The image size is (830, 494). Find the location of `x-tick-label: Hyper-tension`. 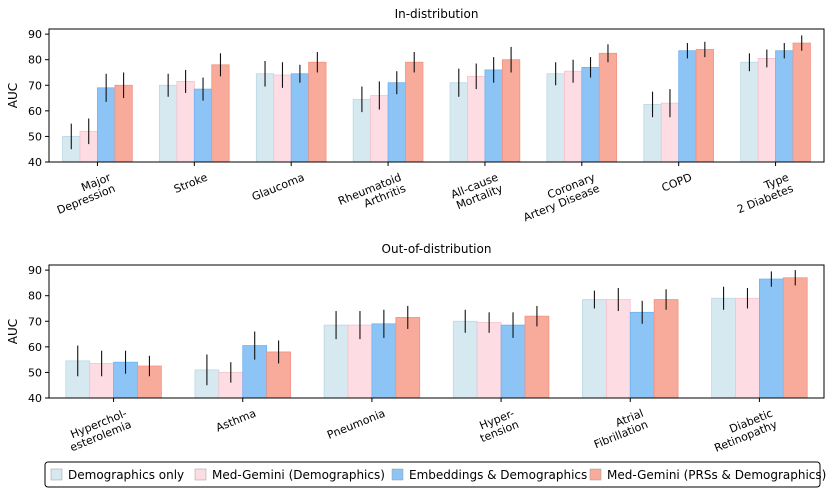

x-tick-label: Hyper-tension is located at coordinates (497, 426).